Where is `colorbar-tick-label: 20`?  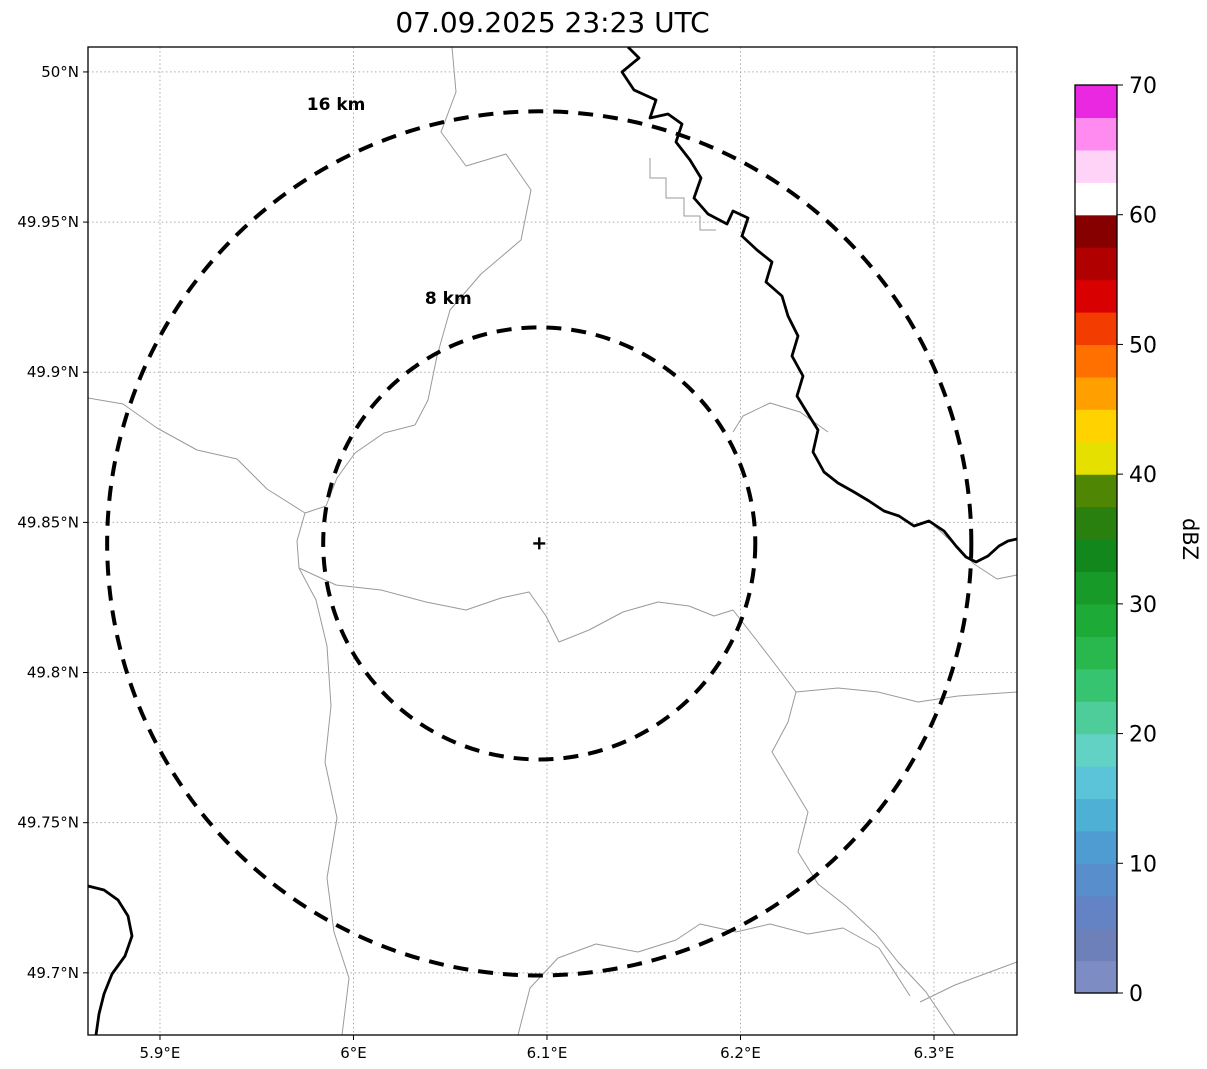
colorbar-tick-label: 20 is located at coordinates (1143, 735).